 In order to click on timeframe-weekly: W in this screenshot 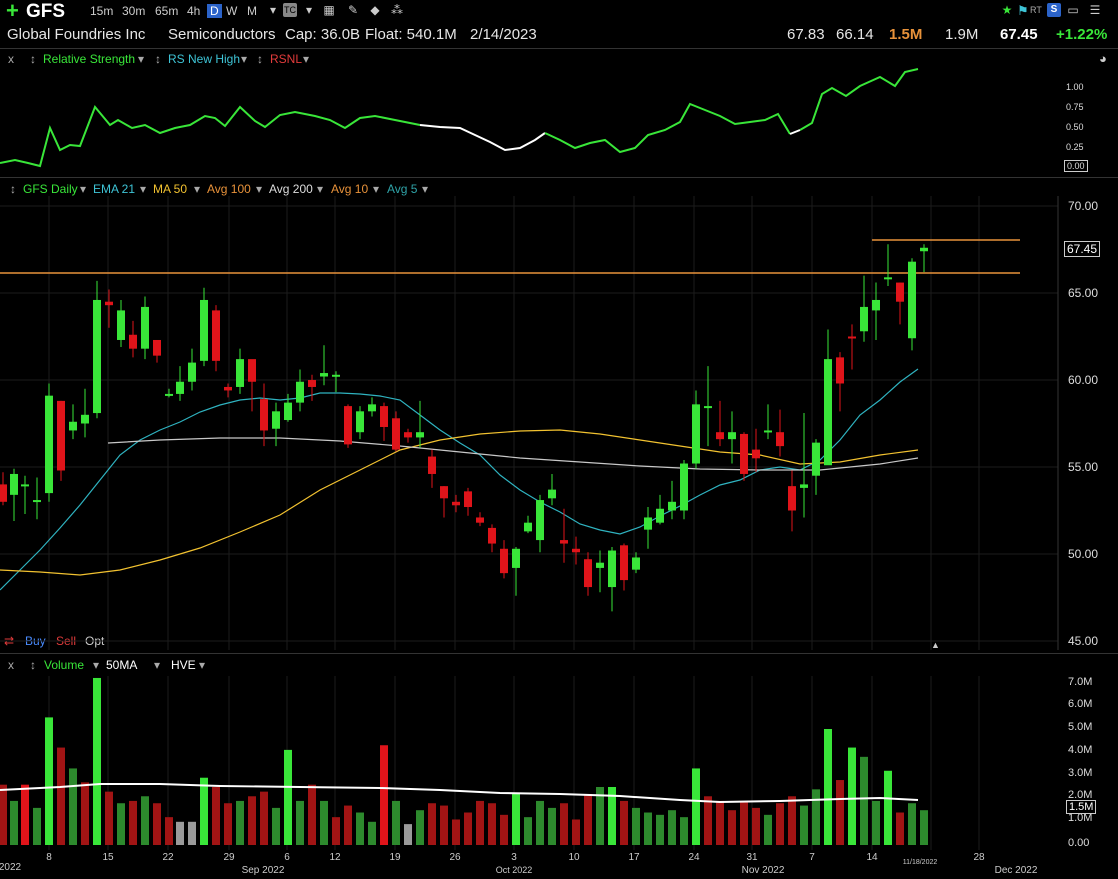, I will do `click(232, 11)`.